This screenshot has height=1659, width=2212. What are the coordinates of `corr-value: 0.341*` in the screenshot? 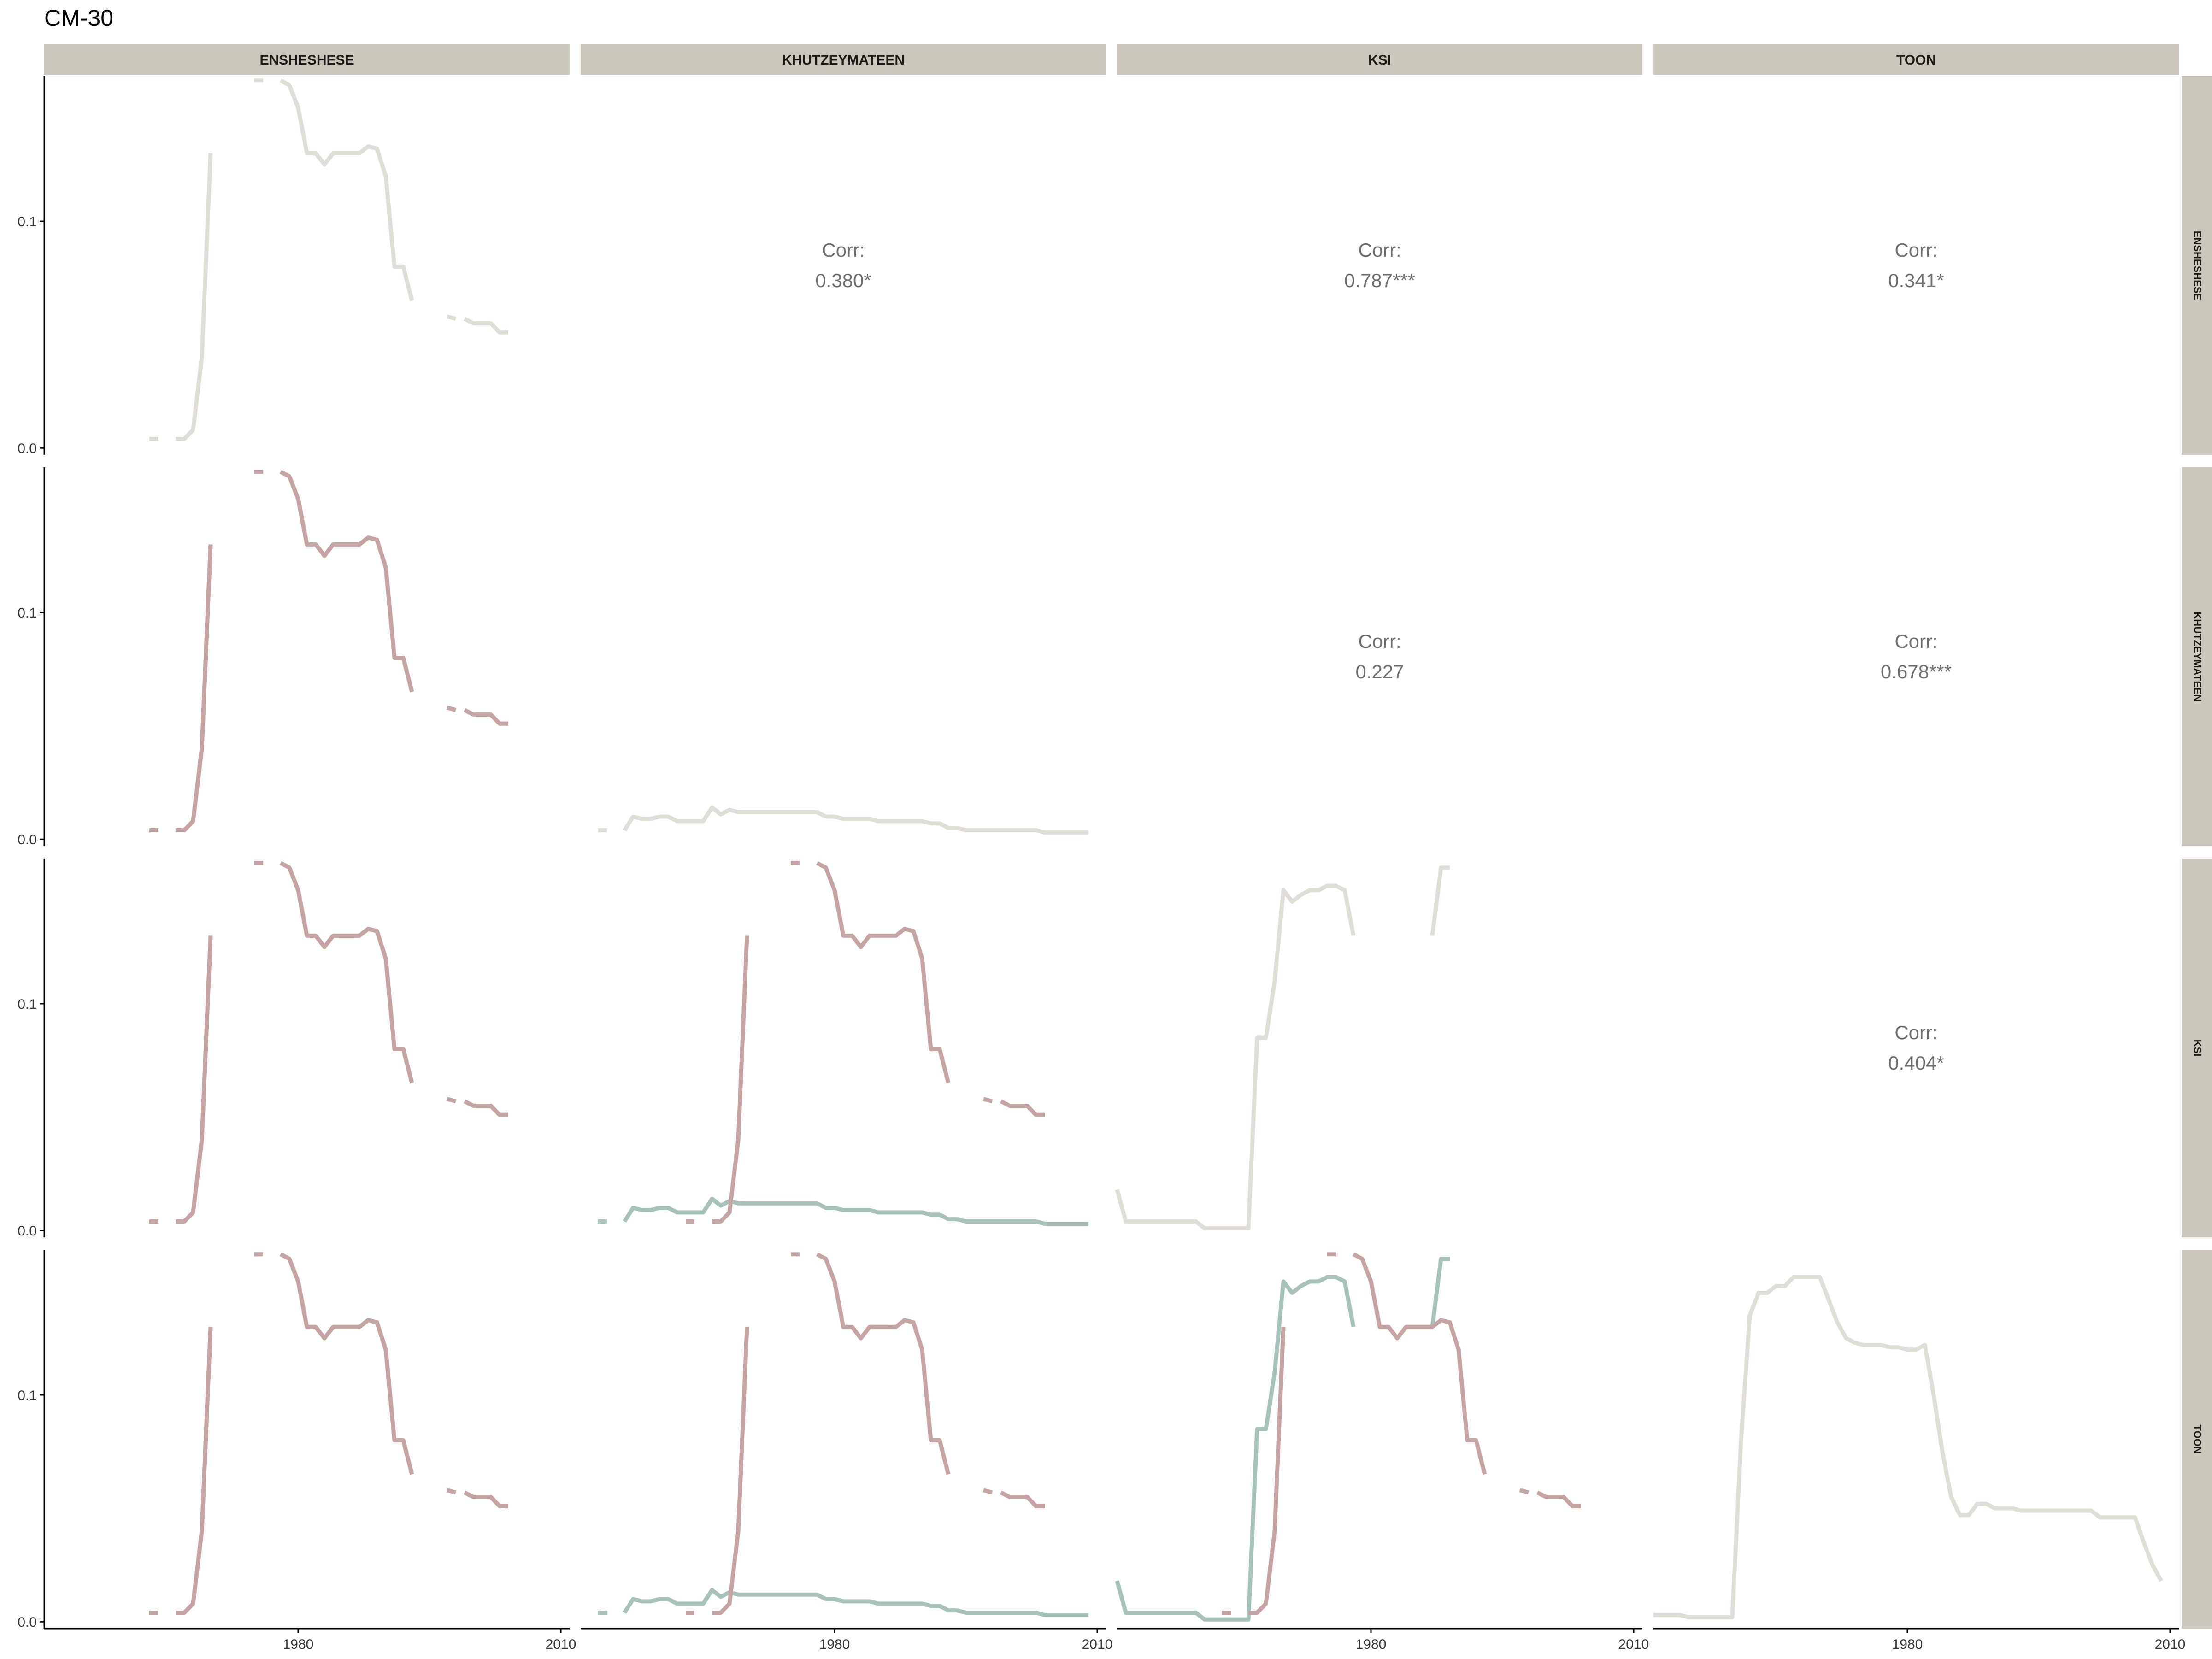 It's located at (1916, 280).